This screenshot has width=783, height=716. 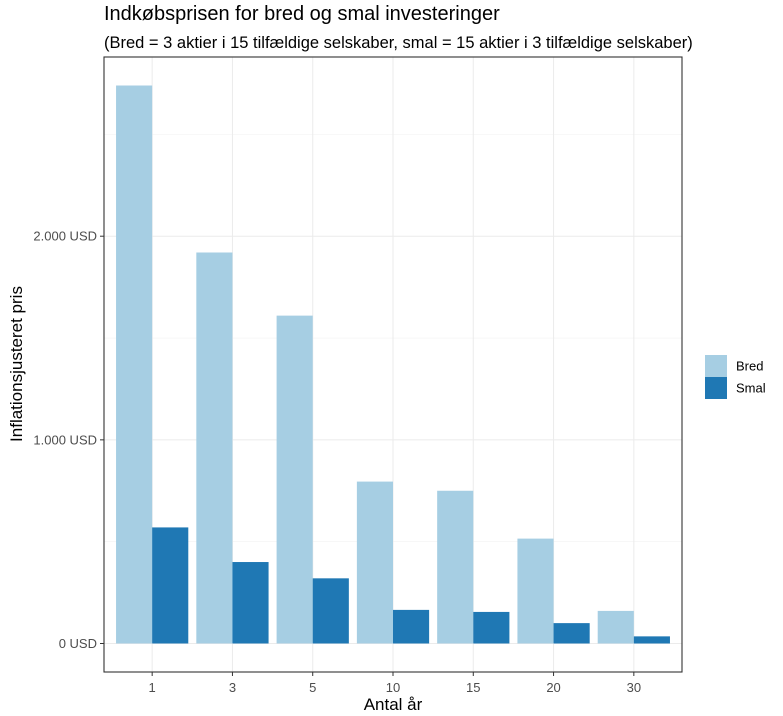 I want to click on y-tick-label: 1.000 USD, so click(x=65, y=439).